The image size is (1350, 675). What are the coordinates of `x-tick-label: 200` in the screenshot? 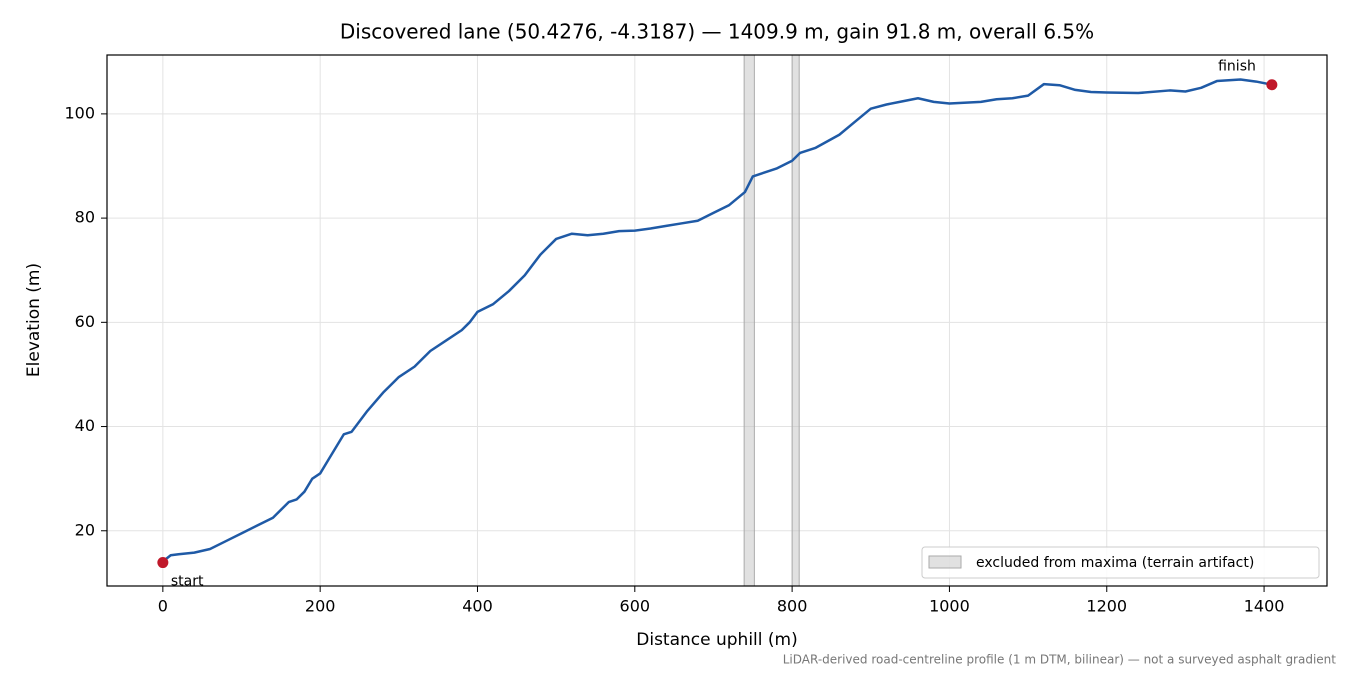 It's located at (320, 606).